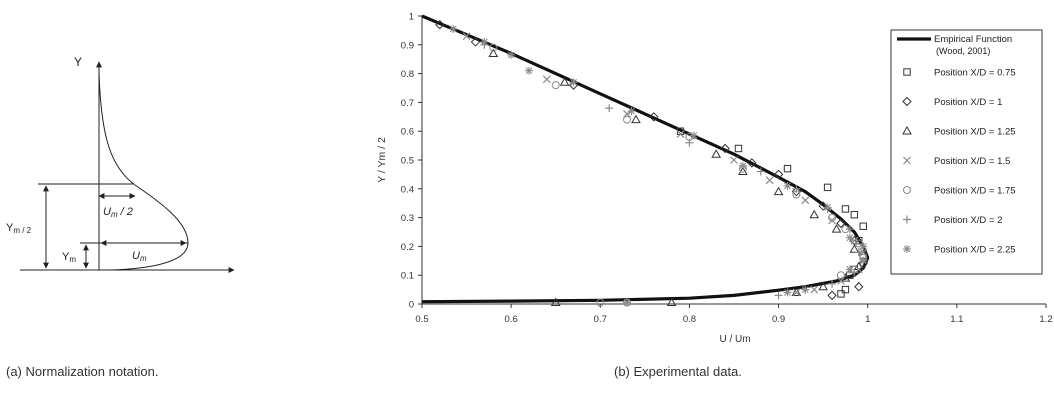 This screenshot has width=1054, height=405. What do you see at coordinates (139, 256) in the screenshot?
I see `max-velocity-label: Um` at bounding box center [139, 256].